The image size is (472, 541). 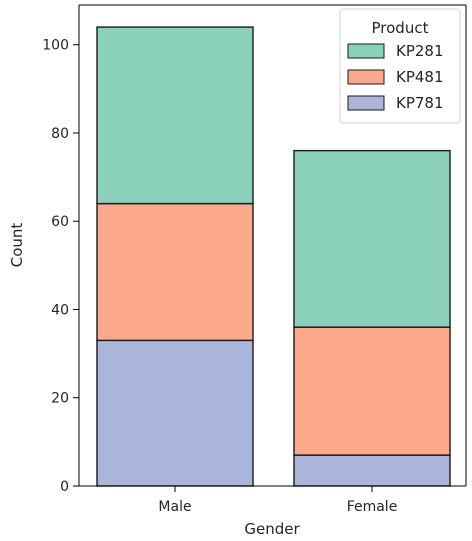 I want to click on legend-frame, so click(x=400, y=66).